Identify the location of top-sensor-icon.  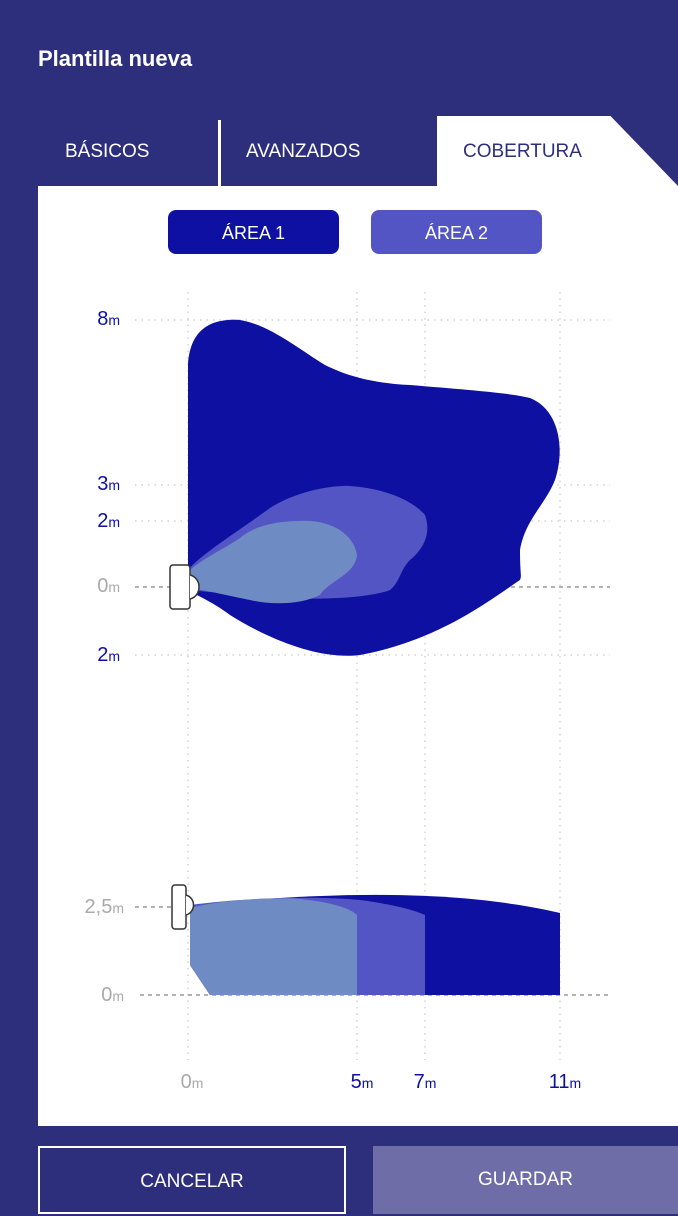
(184, 587).